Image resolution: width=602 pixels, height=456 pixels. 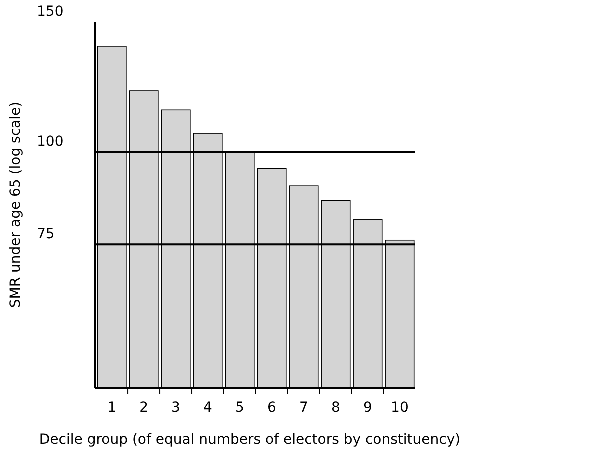 I want to click on x-tick-label: 5, so click(x=240, y=408).